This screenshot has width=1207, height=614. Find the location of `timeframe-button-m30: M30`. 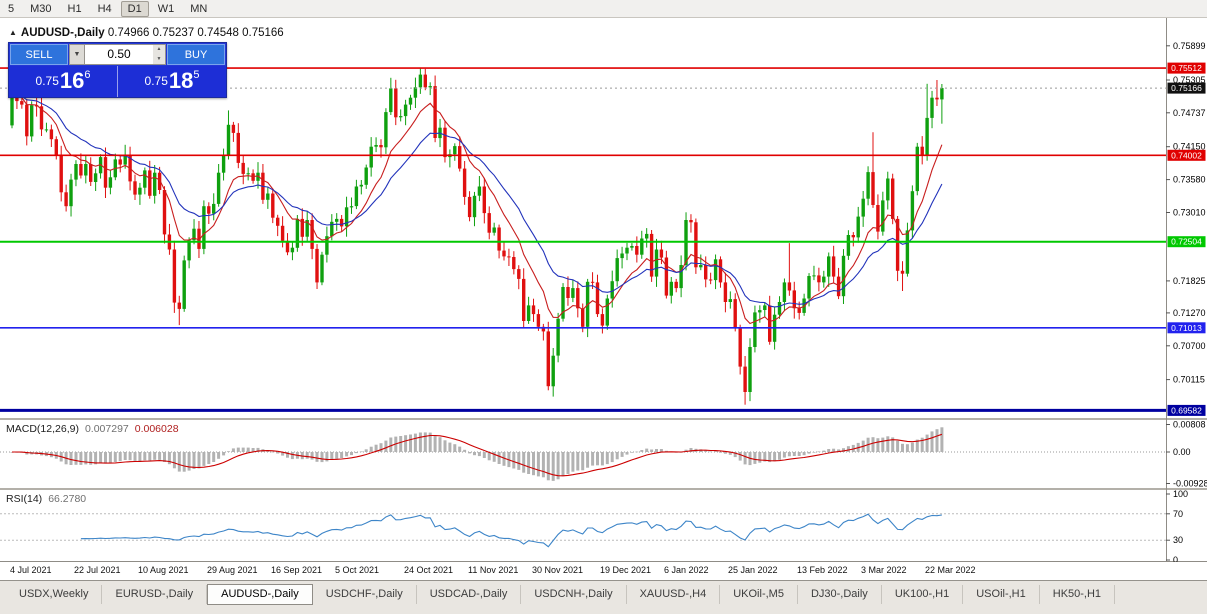

timeframe-button-m30: M30 is located at coordinates (41, 8).